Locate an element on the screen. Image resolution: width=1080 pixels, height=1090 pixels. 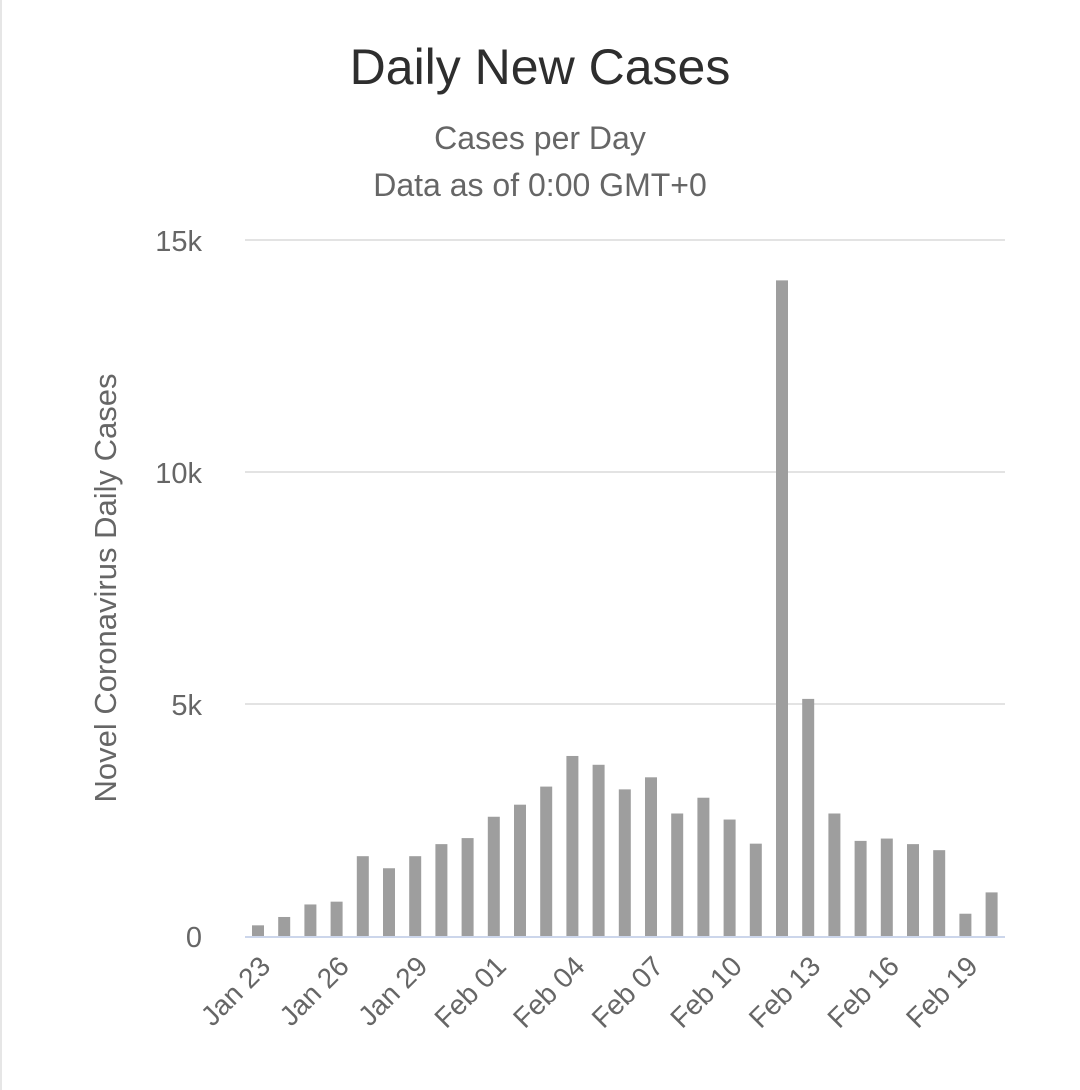
x-tick-label: Feb 16 is located at coordinates (863, 992).